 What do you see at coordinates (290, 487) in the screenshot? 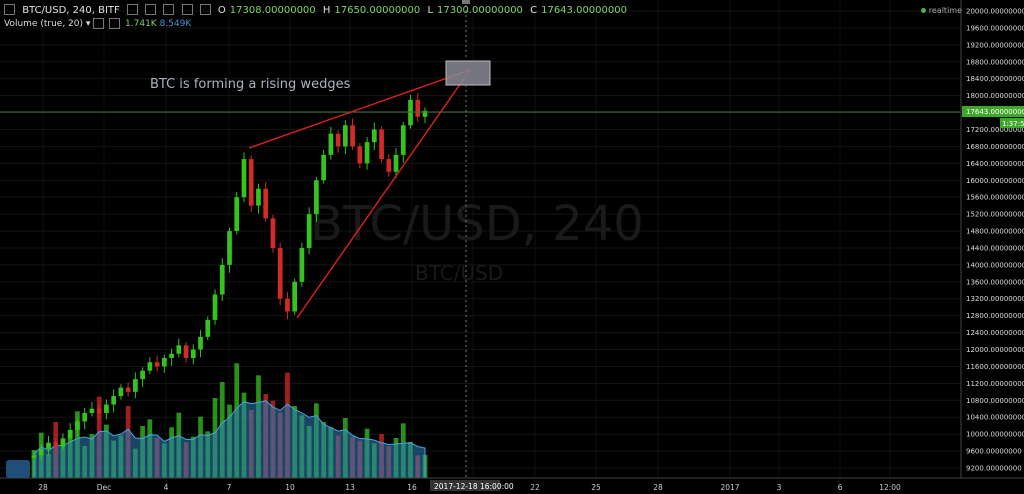
I see `x-tick-label: 10` at bounding box center [290, 487].